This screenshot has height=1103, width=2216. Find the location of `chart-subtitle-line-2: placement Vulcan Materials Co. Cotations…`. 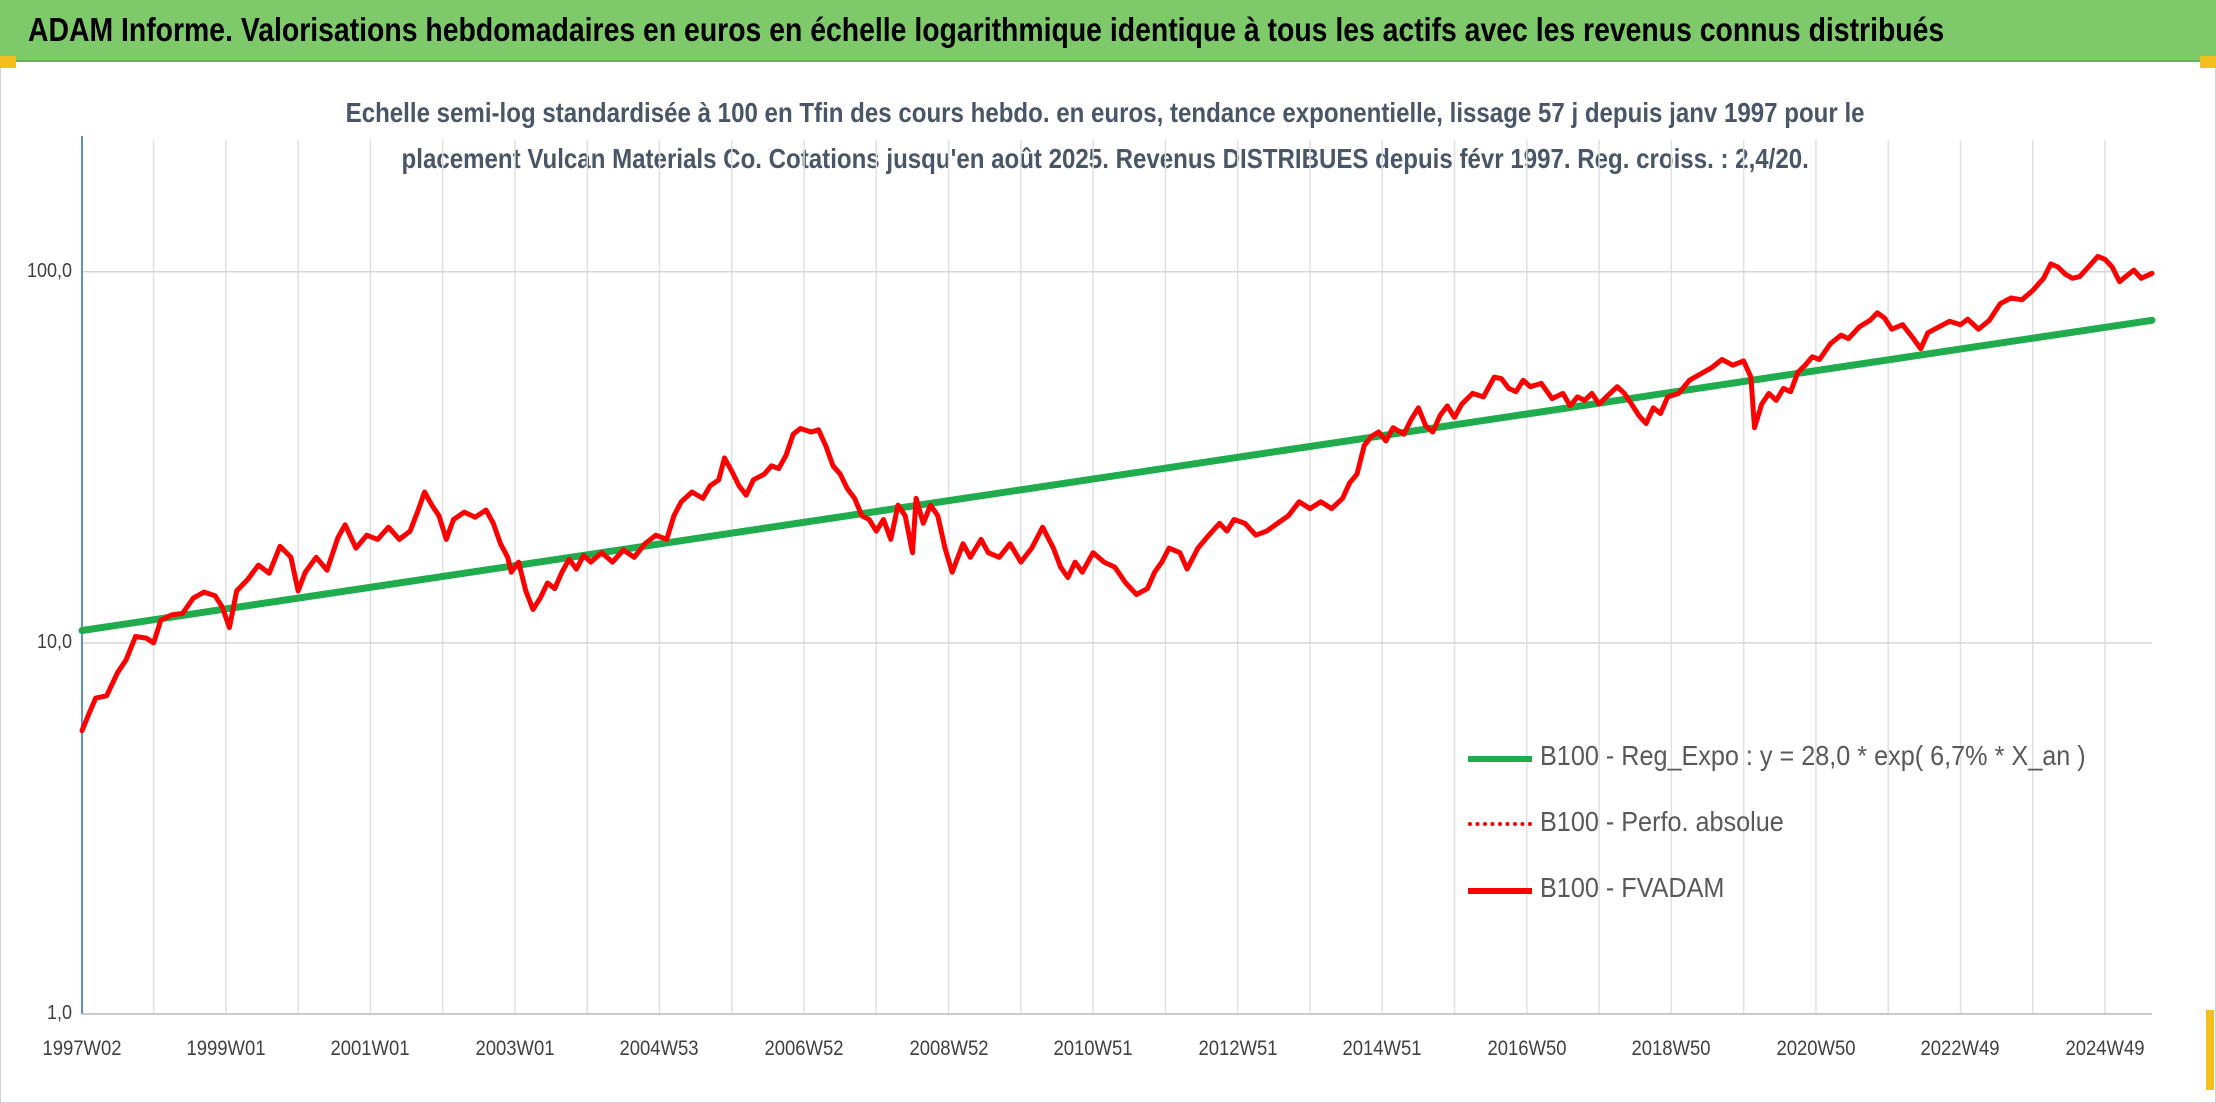

chart-subtitle-line-2: placement Vulcan Materials Co. Cotations… is located at coordinates (1105, 159).